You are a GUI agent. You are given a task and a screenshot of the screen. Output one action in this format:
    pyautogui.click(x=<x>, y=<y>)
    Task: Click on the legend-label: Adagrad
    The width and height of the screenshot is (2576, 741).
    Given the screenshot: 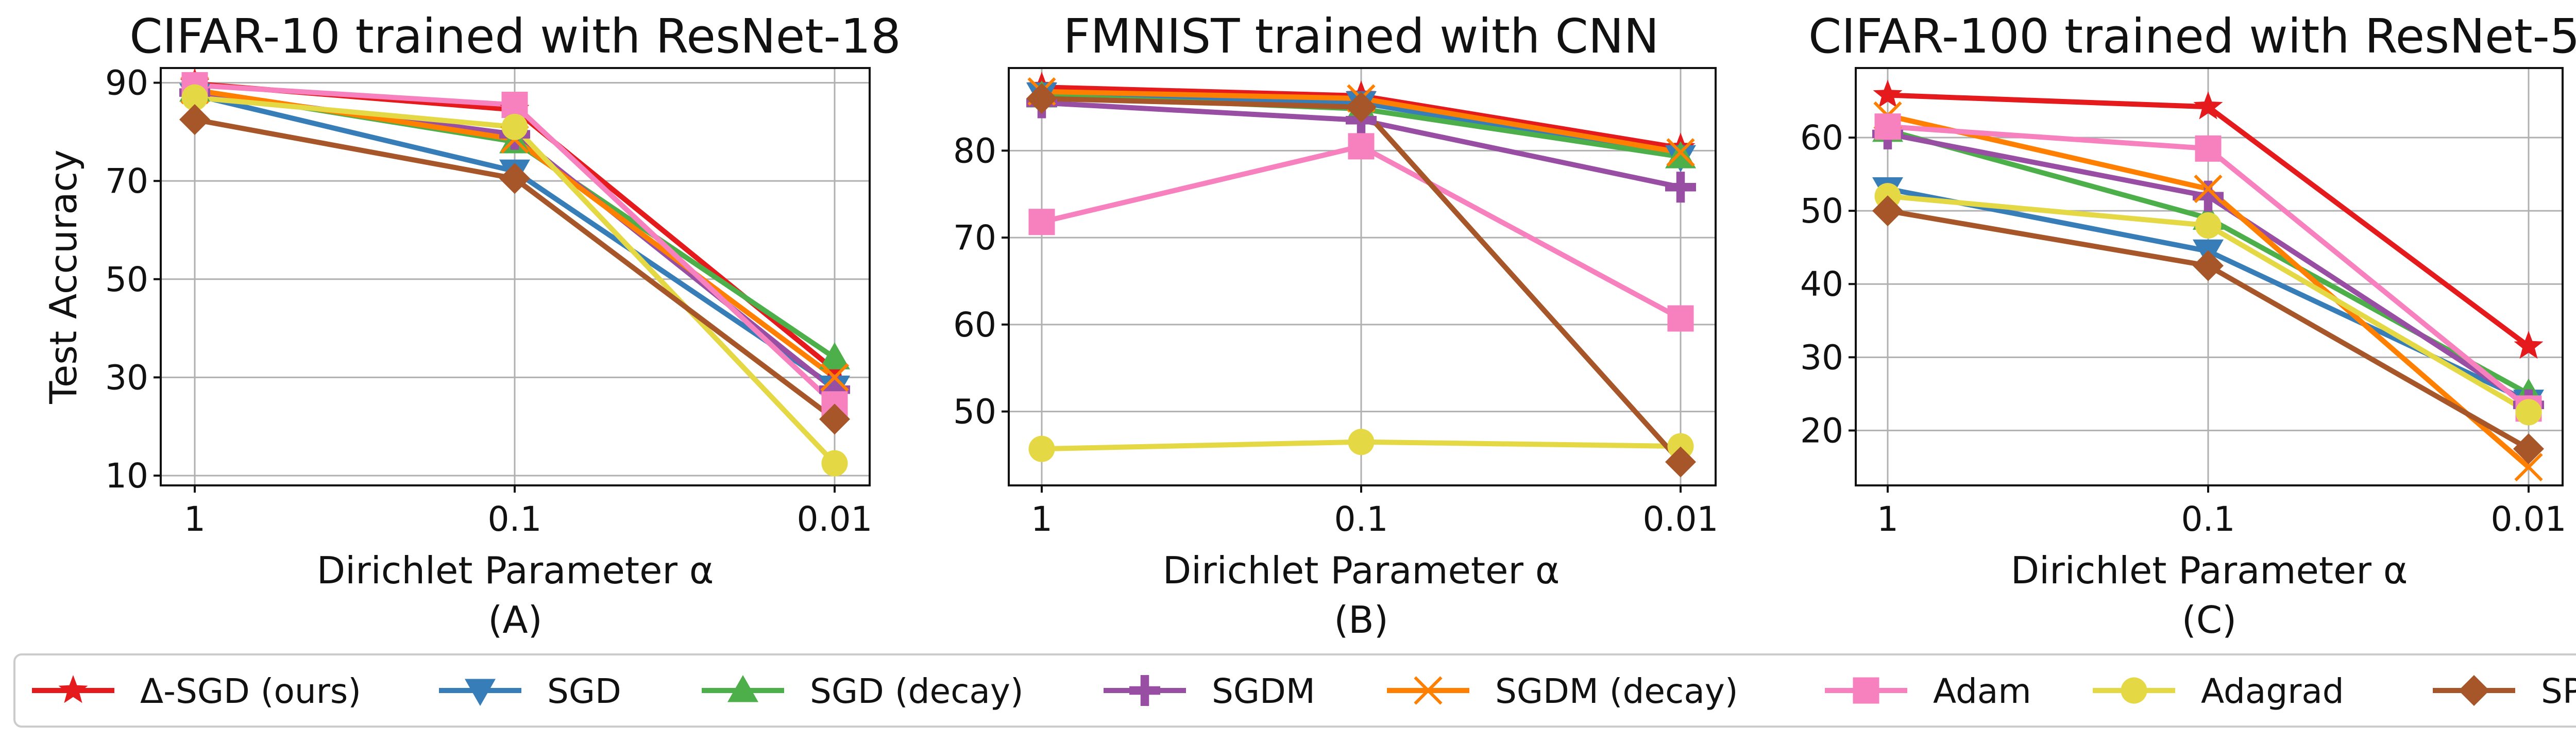 What is the action you would take?
    pyautogui.click(x=2272, y=691)
    